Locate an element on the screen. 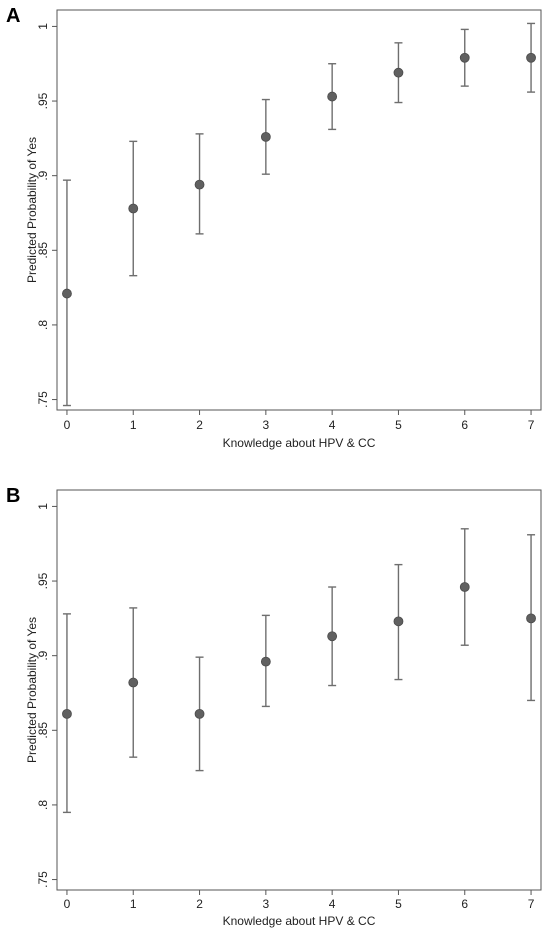 Image resolution: width=546 pixels, height=938 pixels. panel-label: B is located at coordinates (13, 496).